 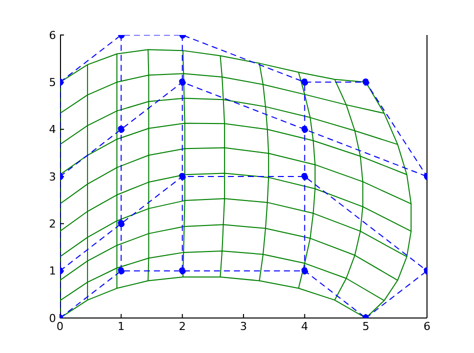 What do you see at coordinates (243, 326) in the screenshot?
I see `x-tick-label: 3` at bounding box center [243, 326].